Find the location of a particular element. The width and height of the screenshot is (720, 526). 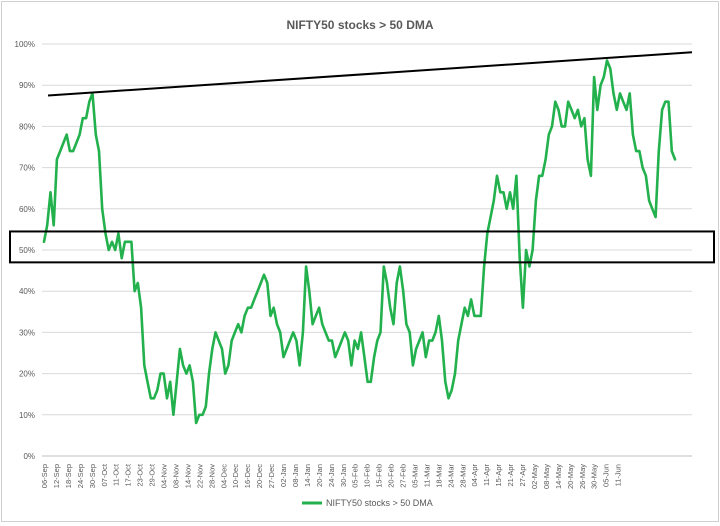

x-tick-label: 28-Nov is located at coordinates (211, 476).